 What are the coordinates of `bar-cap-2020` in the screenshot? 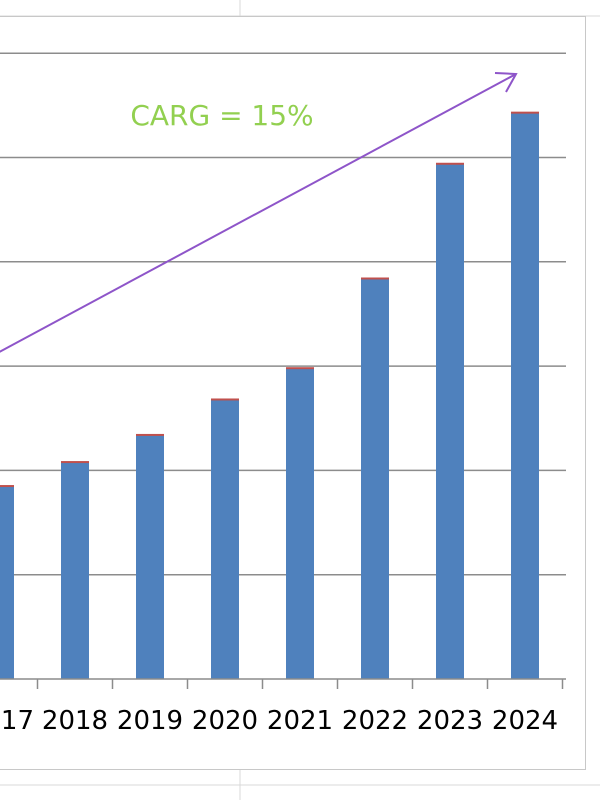 It's located at (225, 399).